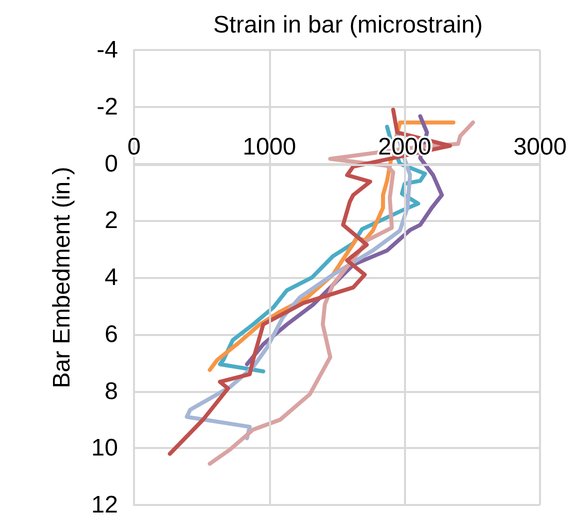  I want to click on y-tick-label: 12, so click(104, 505).